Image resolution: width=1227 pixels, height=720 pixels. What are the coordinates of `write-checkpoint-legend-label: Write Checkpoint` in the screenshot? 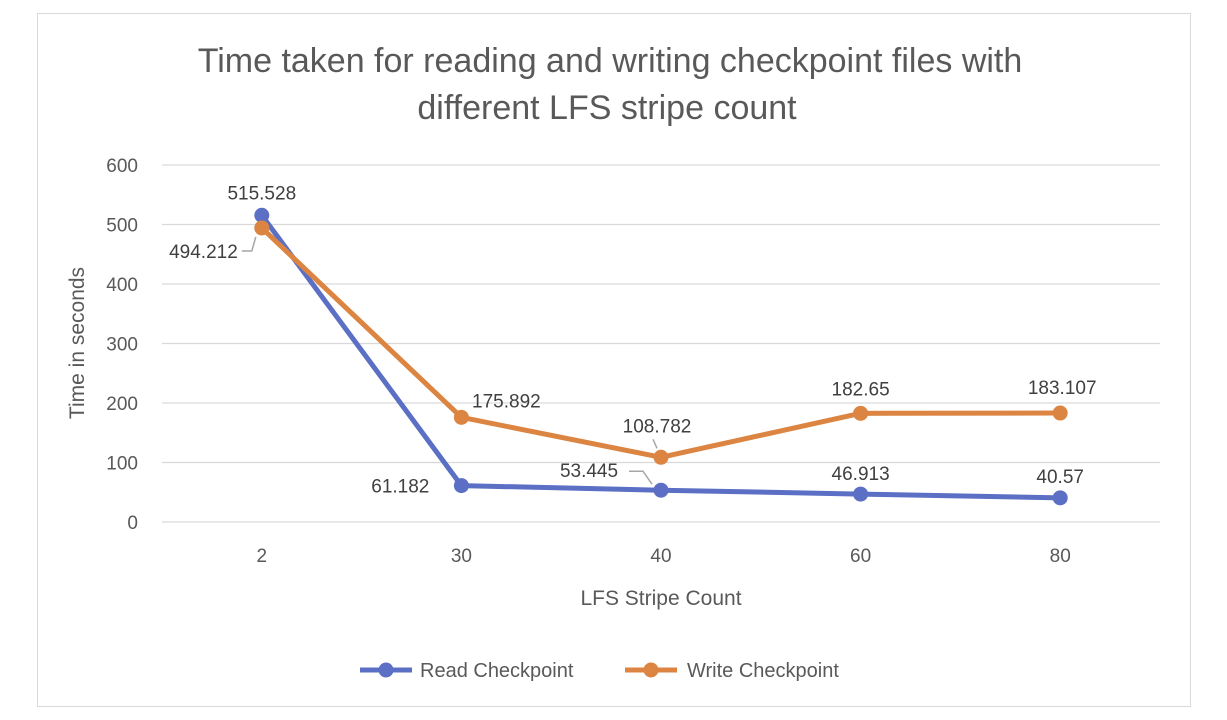 It's located at (763, 671).